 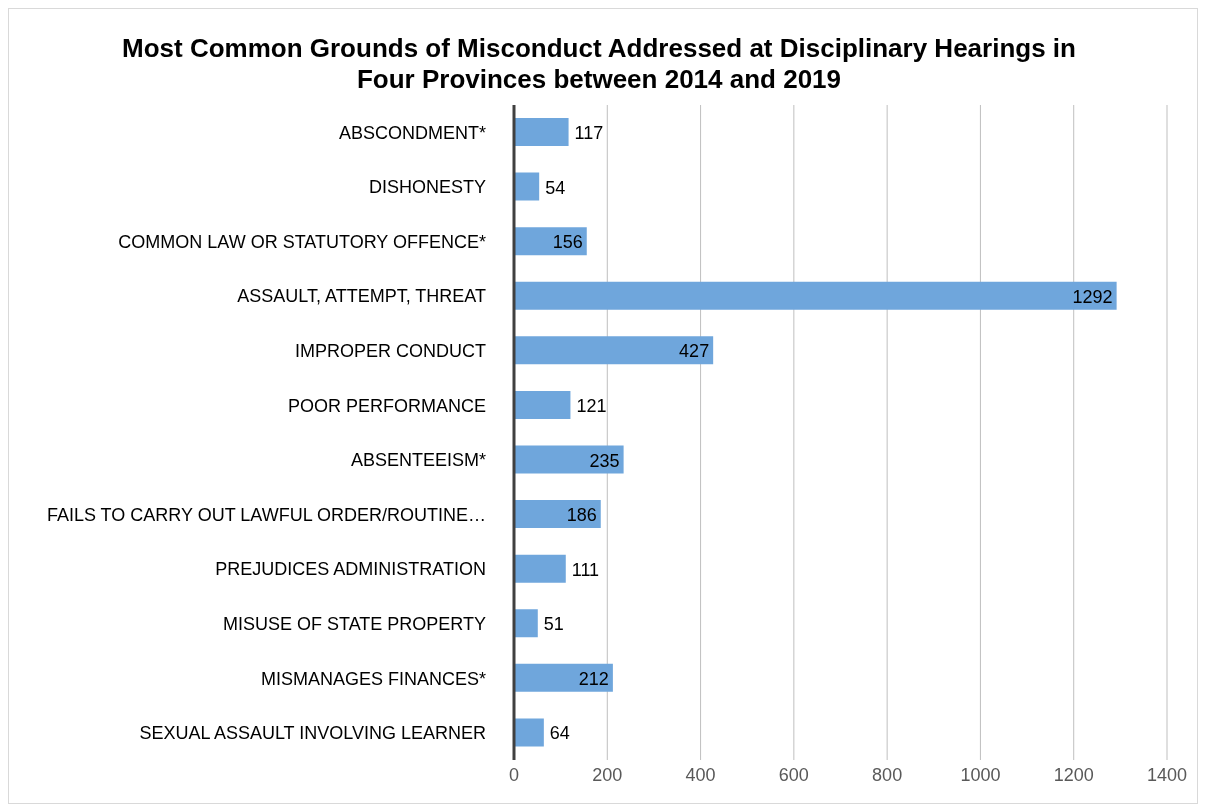 I want to click on y-tick-label: SEXUAL ASSAULT INVOLVING LEARNER, so click(x=312, y=733).